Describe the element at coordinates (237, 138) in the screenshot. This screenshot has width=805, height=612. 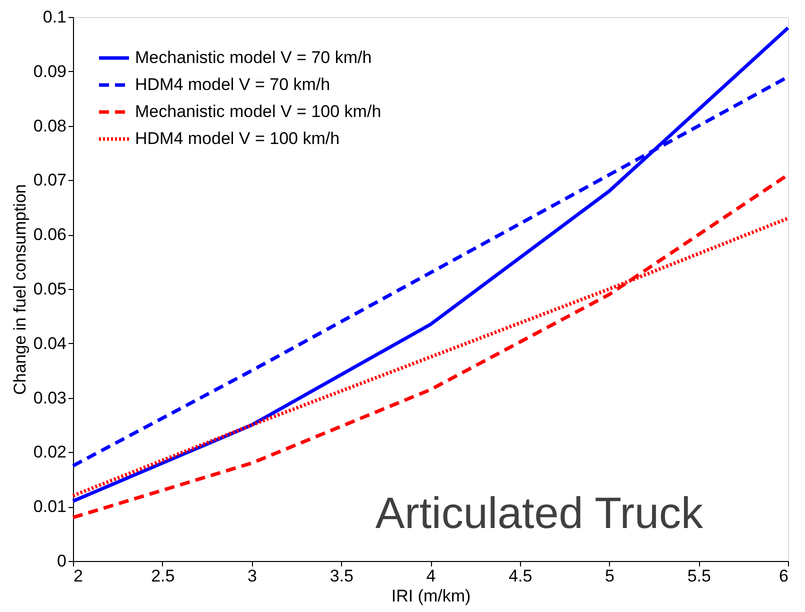
I see `legend-label: HDM4 model V = 100 km/h` at that location.